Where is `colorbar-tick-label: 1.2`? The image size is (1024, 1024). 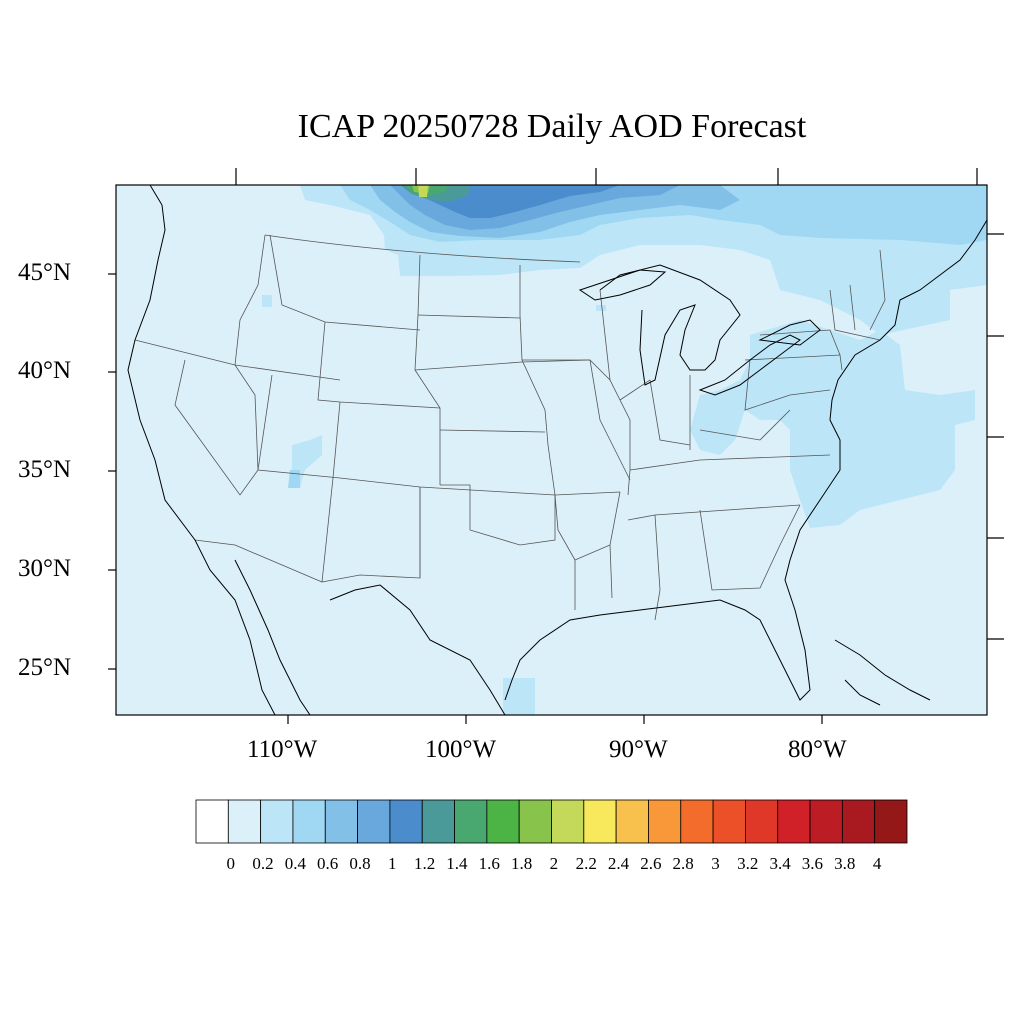 colorbar-tick-label: 1.2 is located at coordinates (424, 863).